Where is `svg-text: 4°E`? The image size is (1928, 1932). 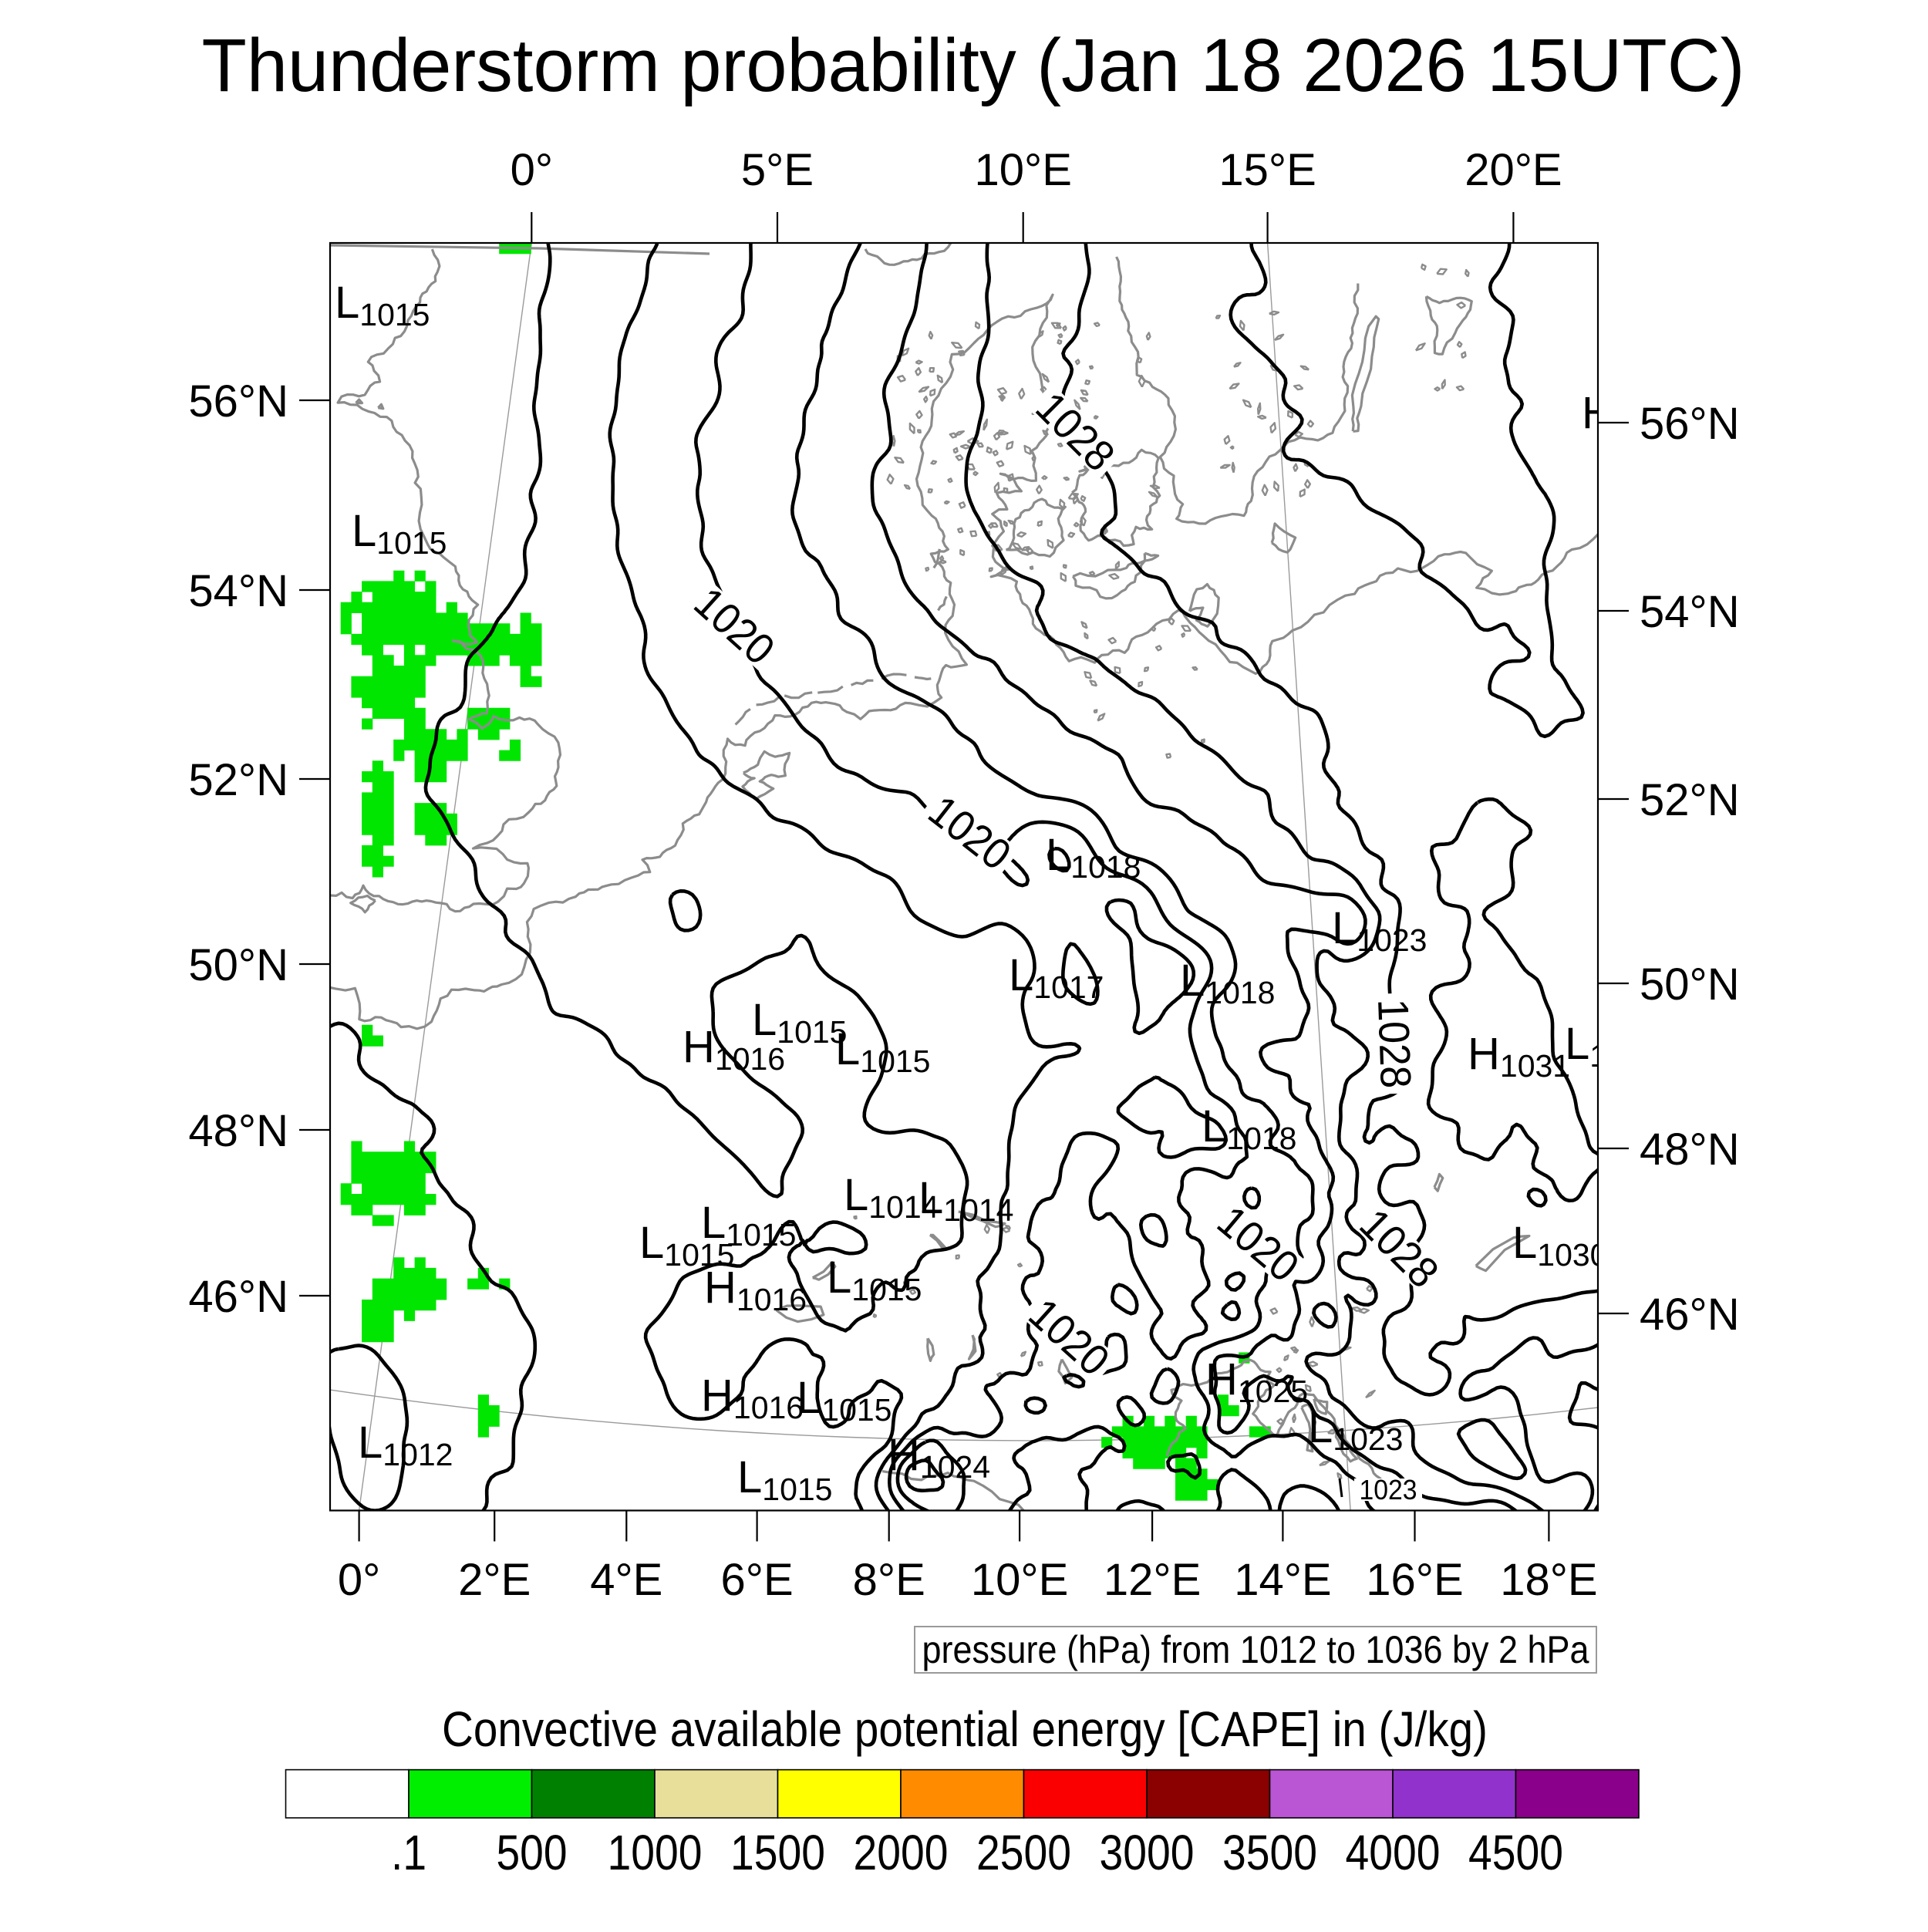 svg-text: 4°E is located at coordinates (626, 1580).